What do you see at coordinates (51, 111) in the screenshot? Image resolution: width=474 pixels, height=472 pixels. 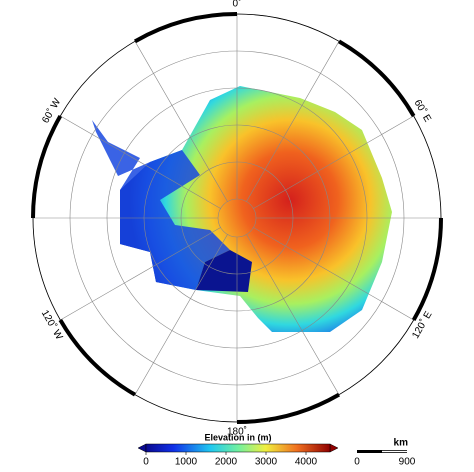 I see `graticule-label: 60˚ W` at bounding box center [51, 111].